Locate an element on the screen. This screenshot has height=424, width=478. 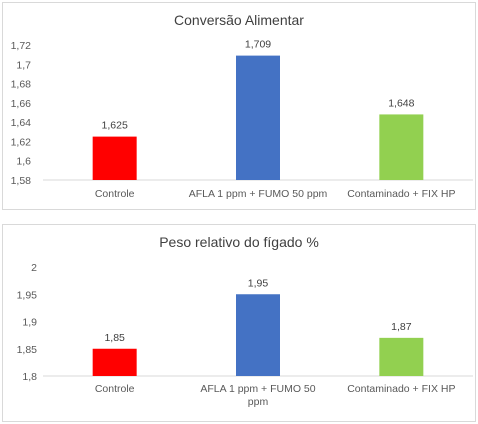
category-label: AFLA 1 ppm + FUMO 50 is located at coordinates (257, 389).